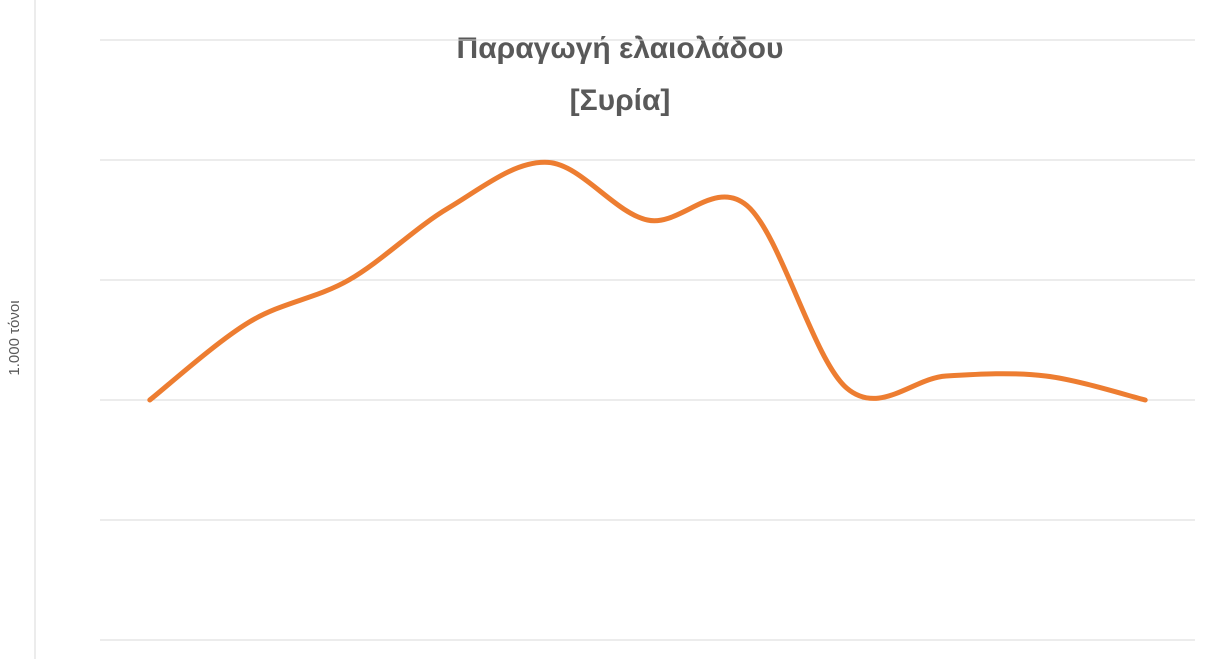  I want to click on chart-title: Παραγωγή ελαιολάδου, so click(620, 48).